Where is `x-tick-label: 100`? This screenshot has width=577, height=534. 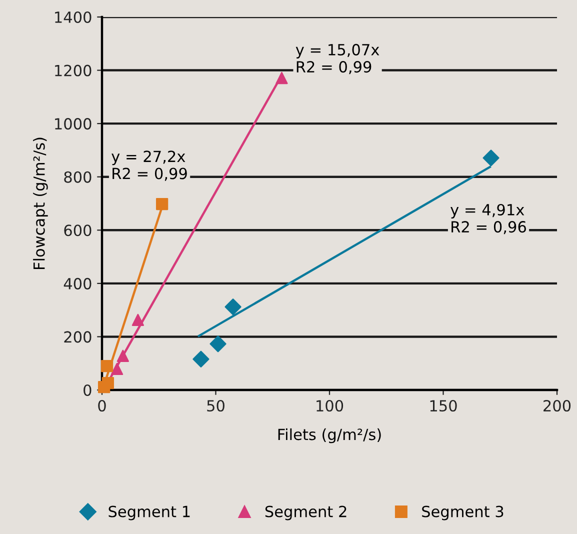 x-tick-label: 100 is located at coordinates (330, 406).